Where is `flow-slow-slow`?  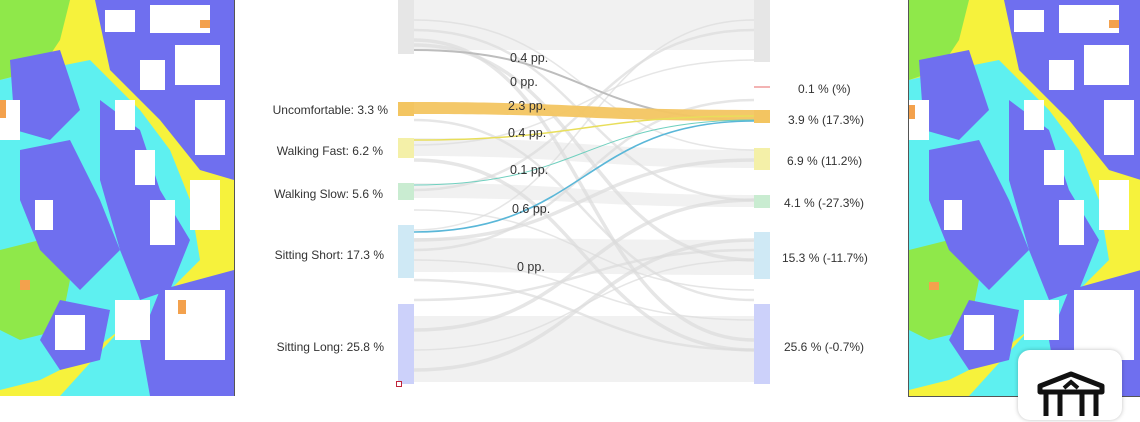
flow-slow-slow is located at coordinates (584, 195).